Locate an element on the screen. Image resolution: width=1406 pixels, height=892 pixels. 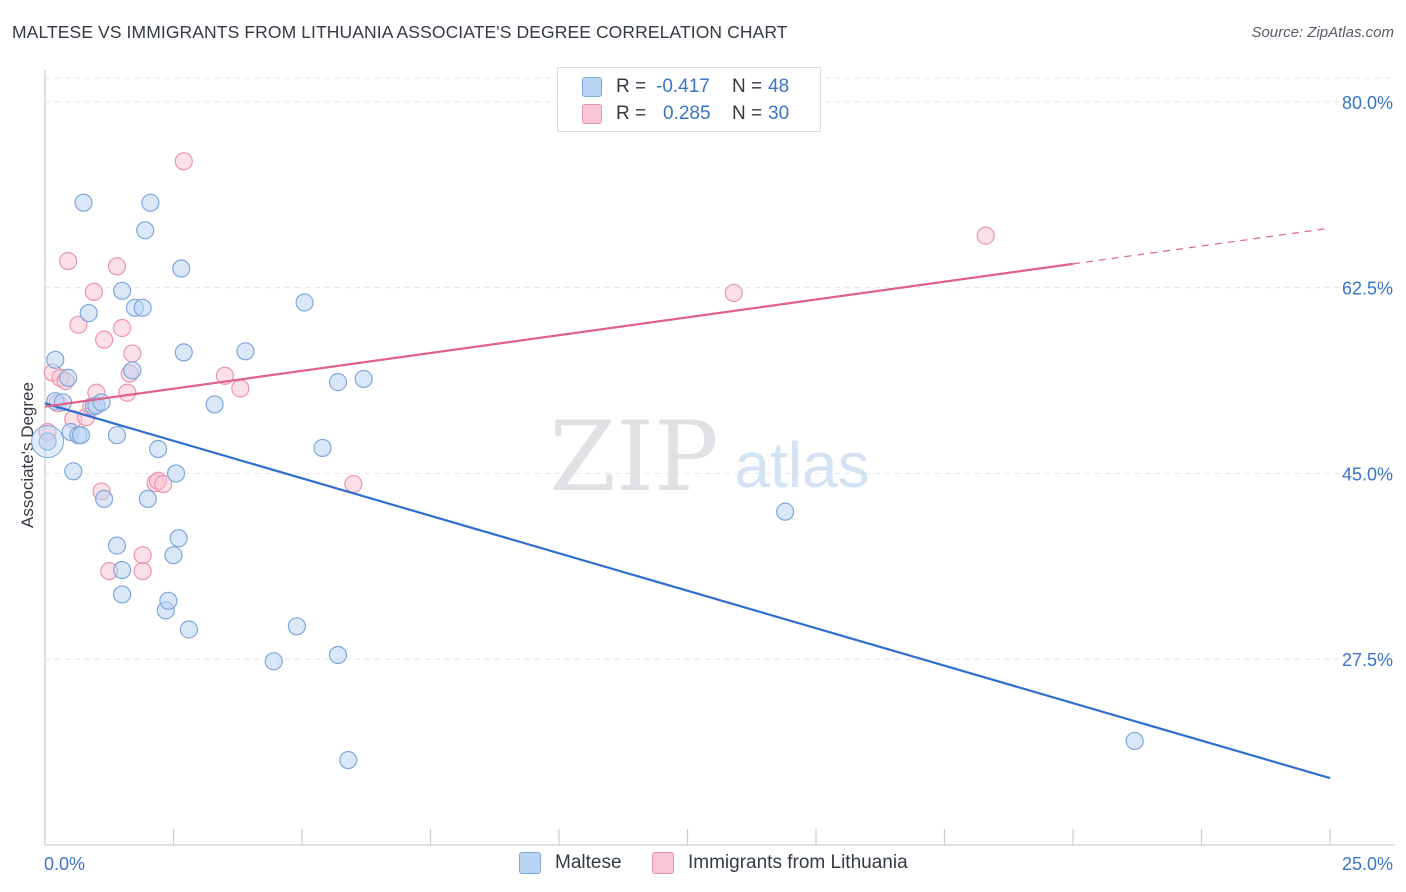
legend-item-lithuania: Immigrants from Lithuania is located at coordinates (780, 863).